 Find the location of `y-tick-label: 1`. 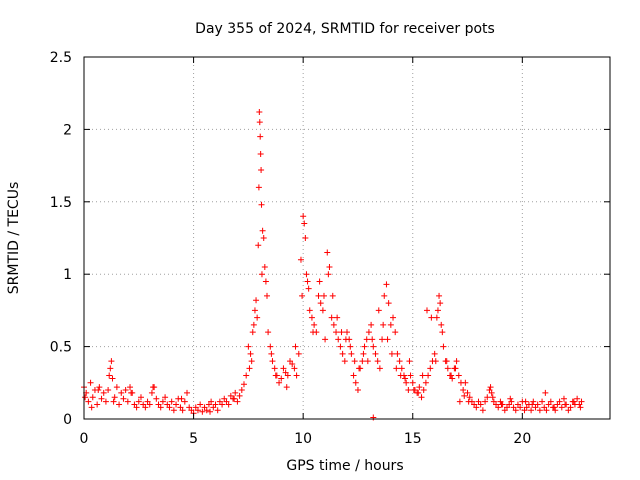

y-tick-label: 1 is located at coordinates (67, 275).